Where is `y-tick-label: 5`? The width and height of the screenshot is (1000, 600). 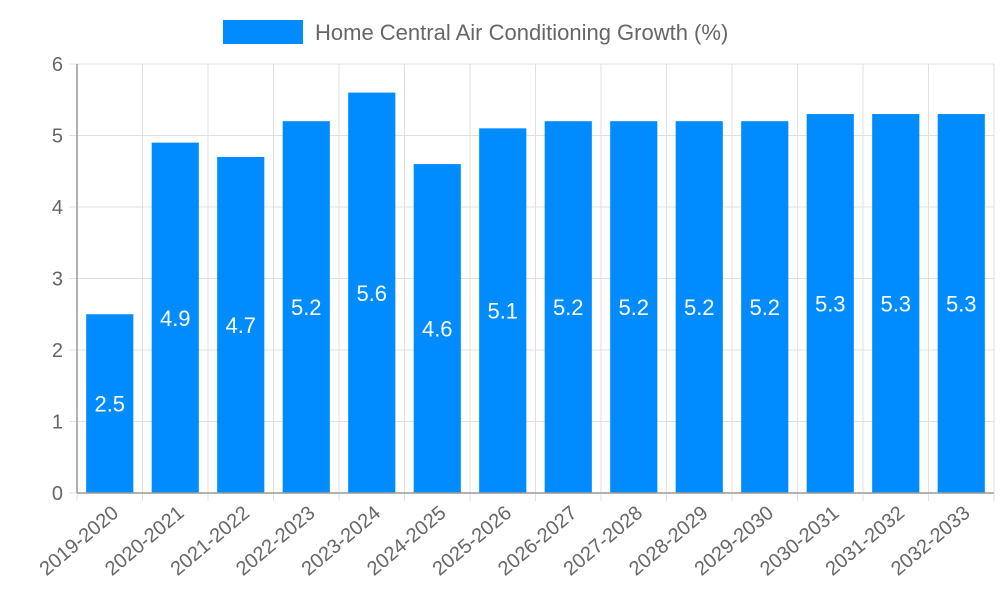
y-tick-label: 5 is located at coordinates (57, 137).